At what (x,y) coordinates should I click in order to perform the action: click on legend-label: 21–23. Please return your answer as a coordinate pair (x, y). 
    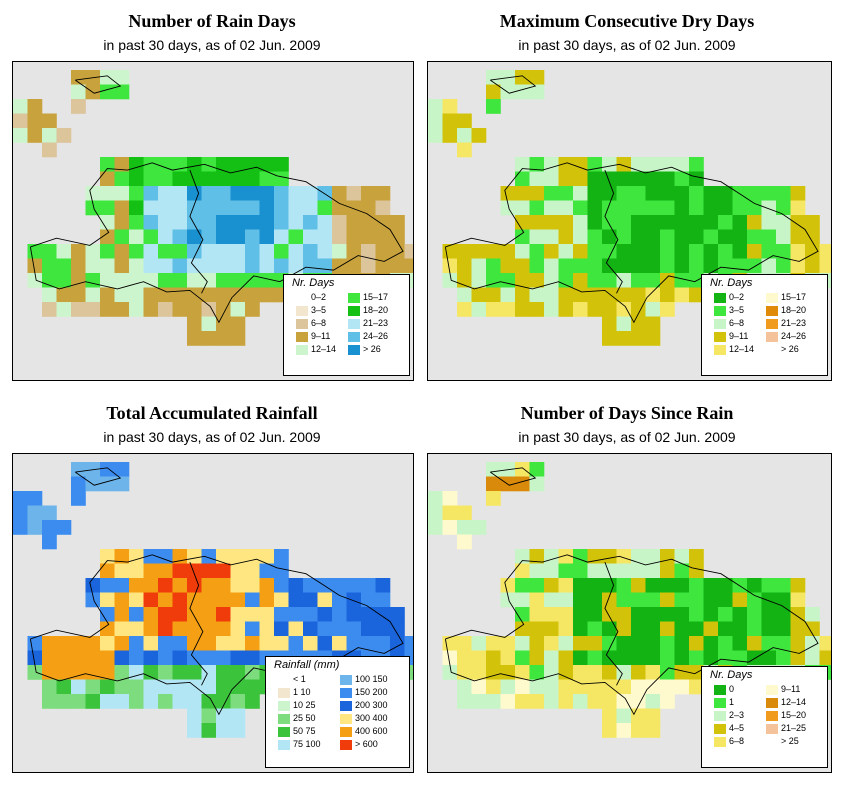
    Looking at the image, I should click on (794, 323).